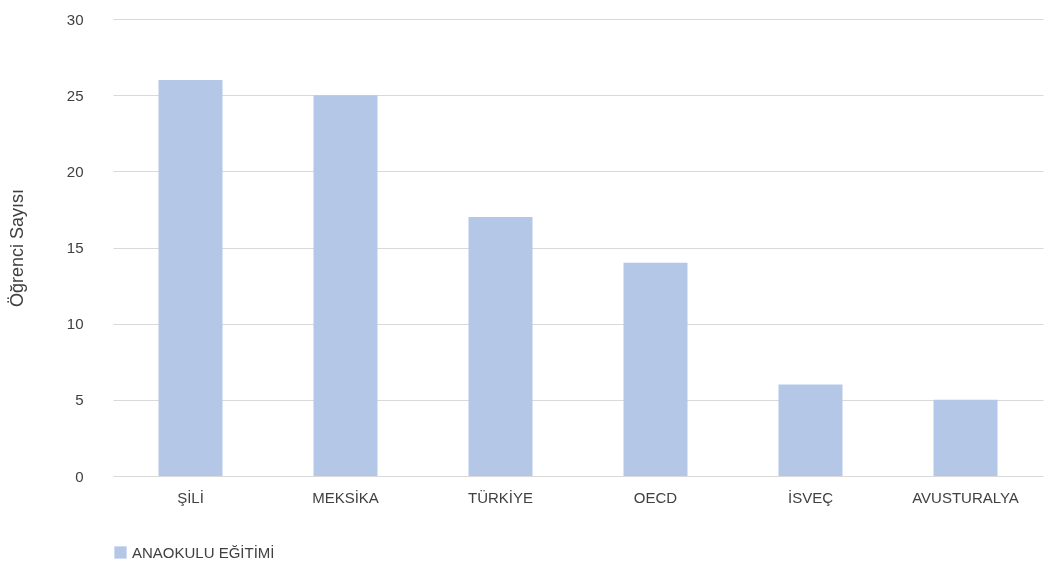 This screenshot has height=574, width=1062. What do you see at coordinates (75, 95) in the screenshot?
I see `y-tick-label: 25` at bounding box center [75, 95].